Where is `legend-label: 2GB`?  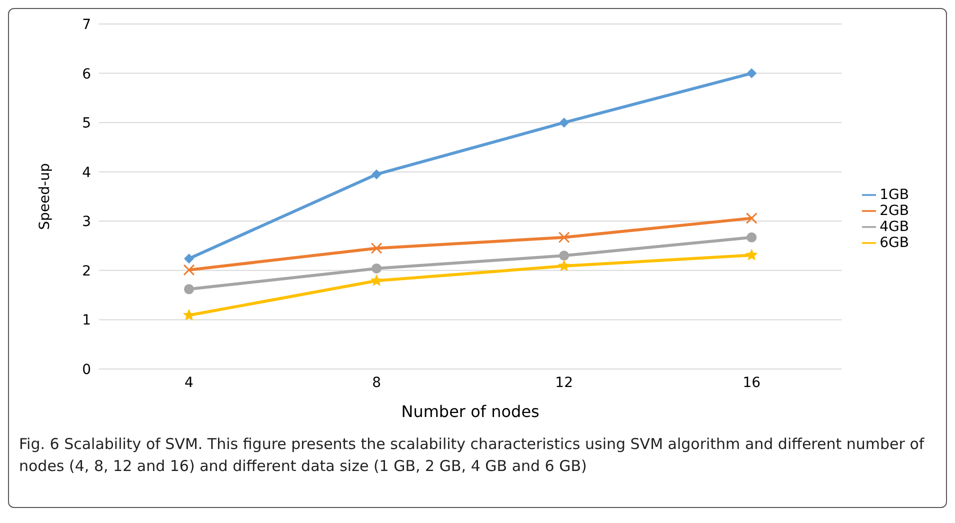
legend-label: 2GB is located at coordinates (894, 211).